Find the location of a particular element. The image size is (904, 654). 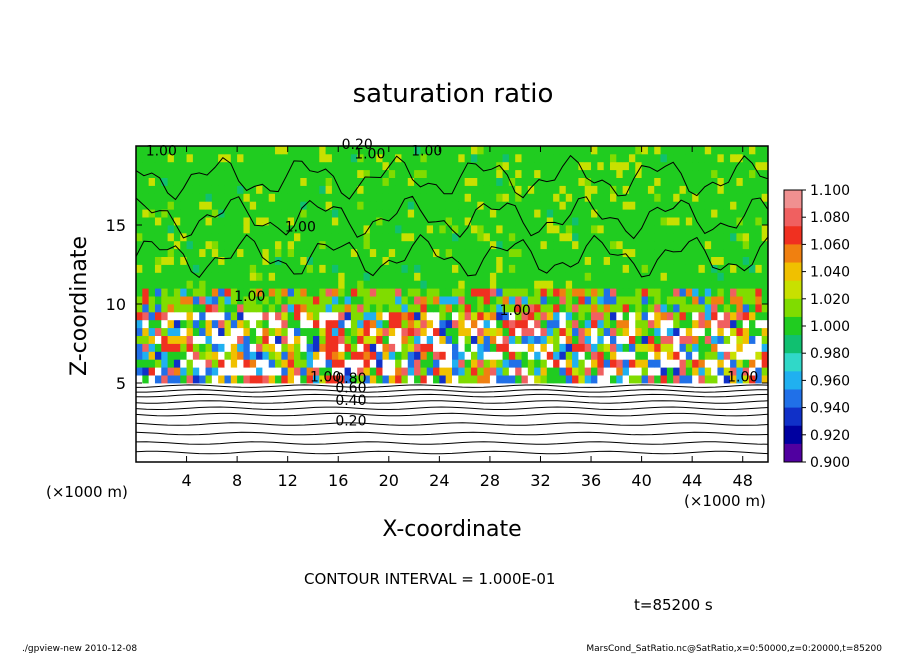

y-tick-label: 15 is located at coordinates (116, 225).